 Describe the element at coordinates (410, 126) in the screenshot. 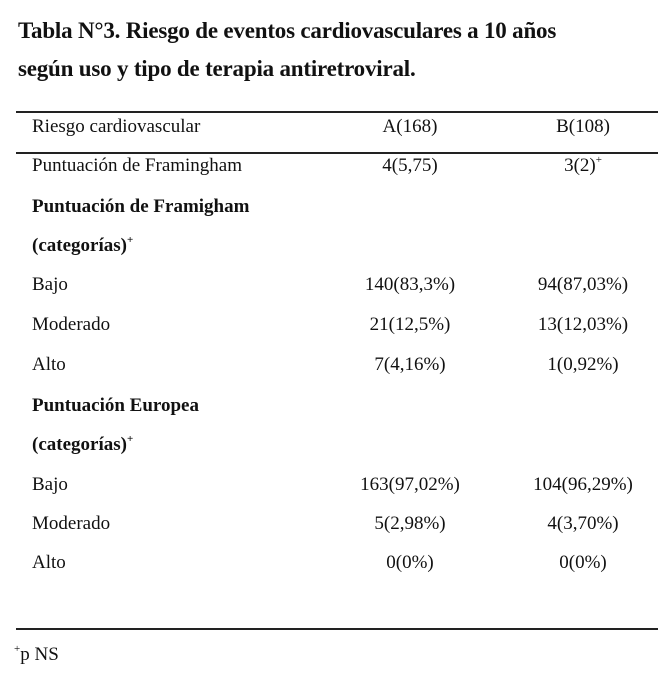

I see `header-group-a: A(168)` at that location.